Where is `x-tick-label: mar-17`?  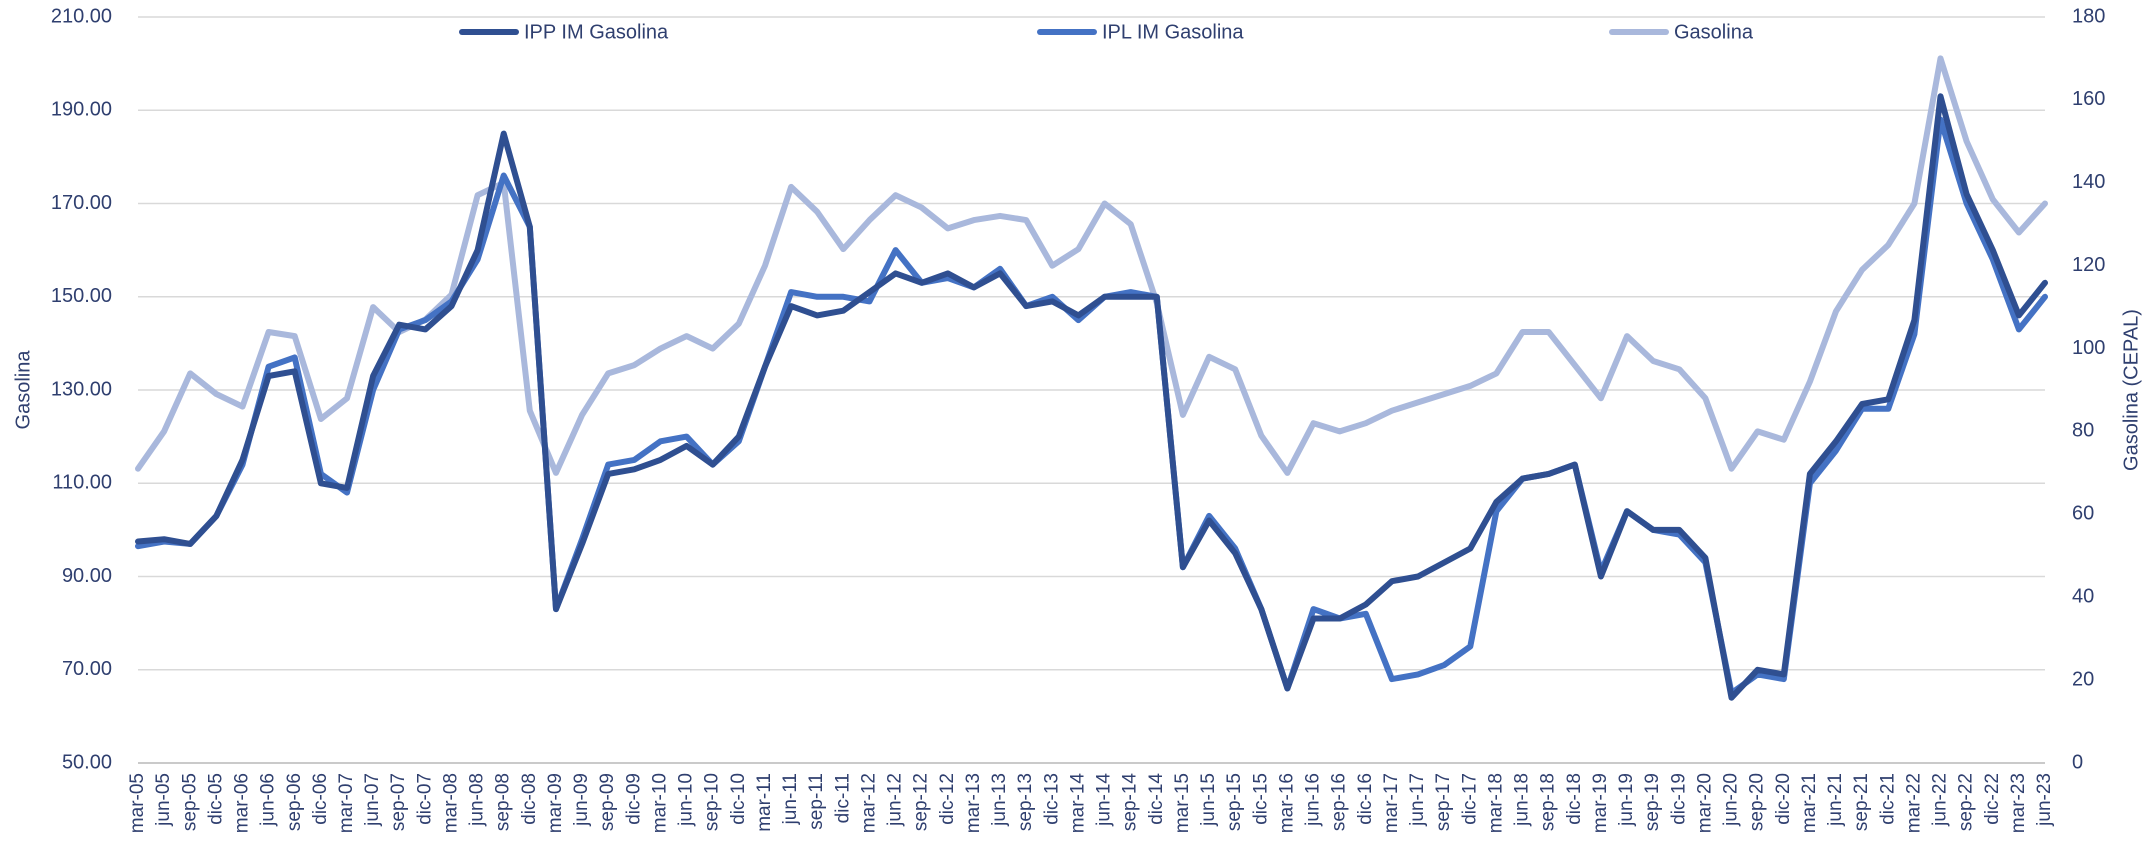
x-tick-label: mar-17 is located at coordinates (1391, 803).